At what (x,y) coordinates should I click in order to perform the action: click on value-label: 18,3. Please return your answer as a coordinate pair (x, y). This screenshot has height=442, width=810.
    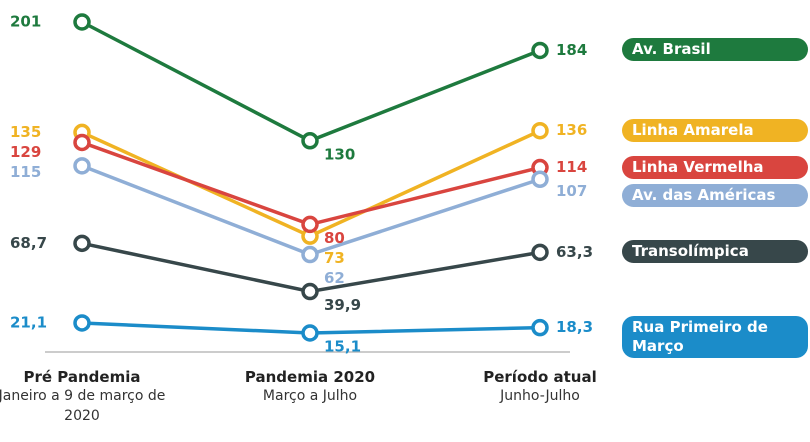
    Looking at the image, I should click on (574, 327).